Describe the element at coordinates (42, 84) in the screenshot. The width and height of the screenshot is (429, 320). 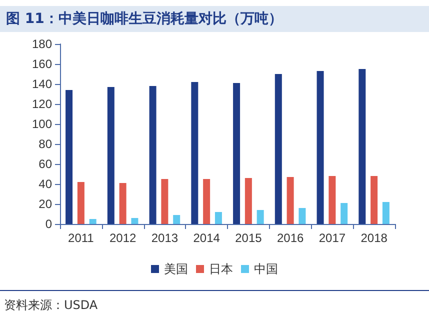
I see `y-tick-label: 140` at that location.